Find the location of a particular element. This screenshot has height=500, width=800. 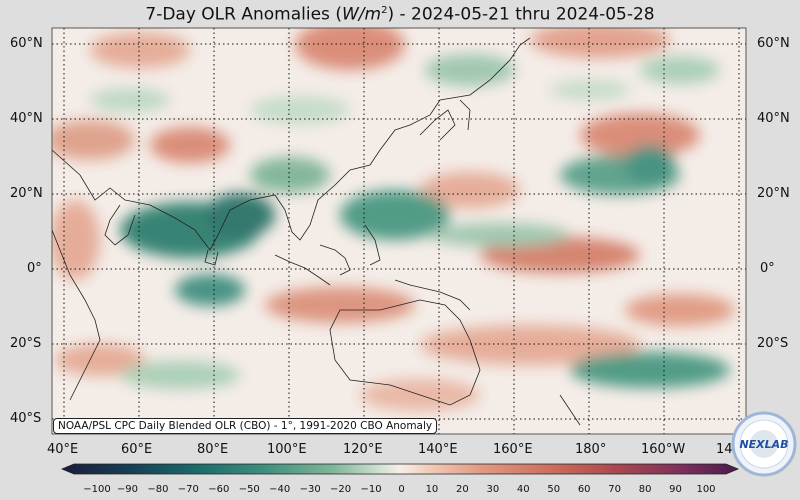

lon-label: 80°E is located at coordinates (213, 449).